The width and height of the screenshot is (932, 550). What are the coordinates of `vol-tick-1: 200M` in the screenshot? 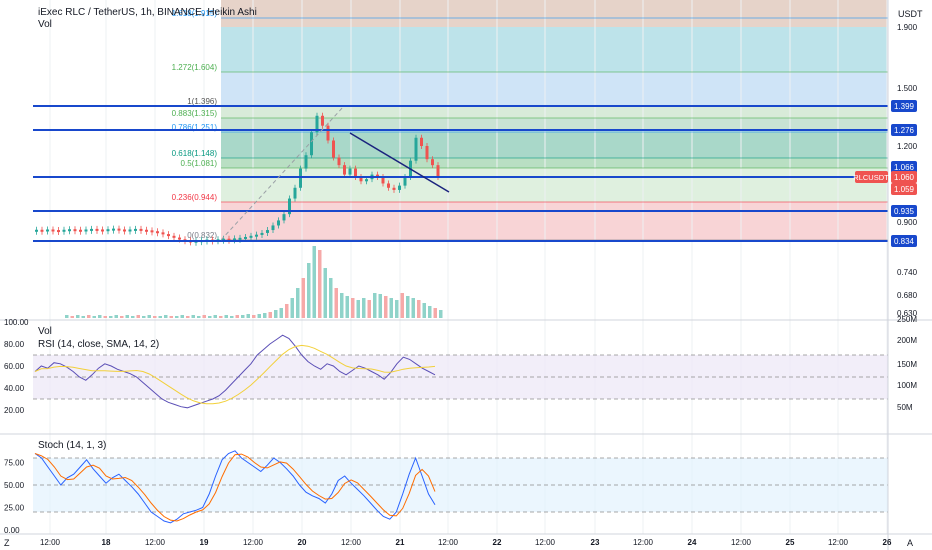 It's located at (907, 340).